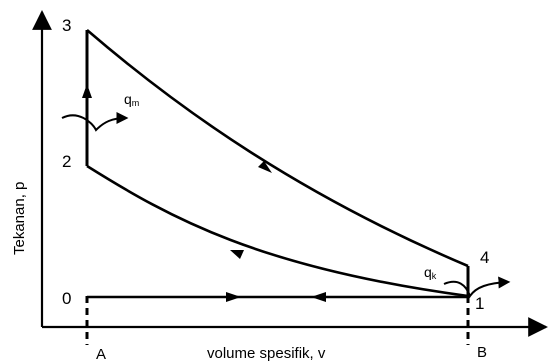 Image resolution: width=550 pixels, height=363 pixels. I want to click on point-0-label: 0, so click(66, 298).